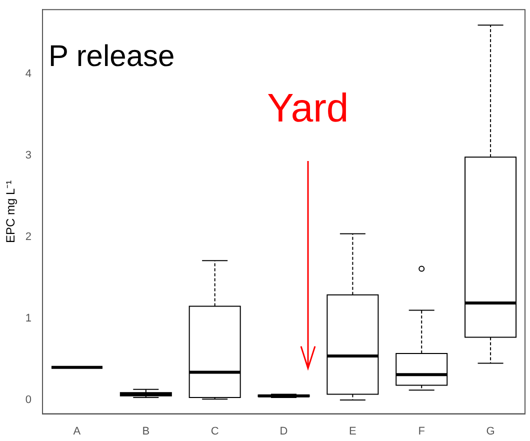 This screenshot has width=530, height=441. I want to click on y-tick-label: 0, so click(28, 400).